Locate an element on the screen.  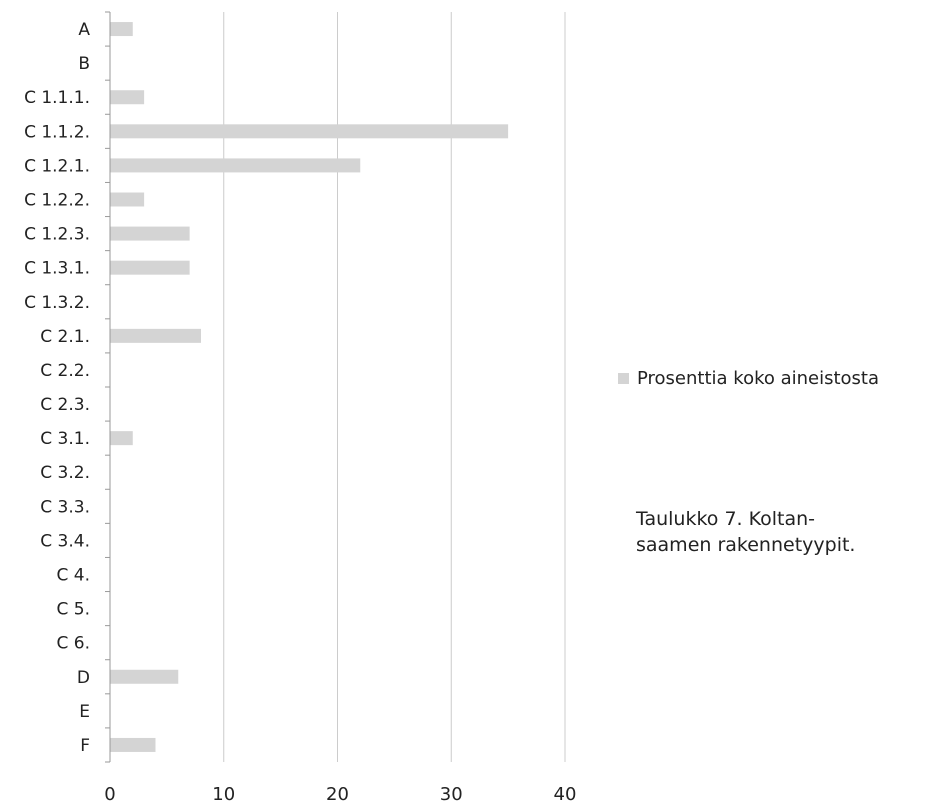
x-tick-labels: 0 10 20 30 40 is located at coordinates (340, 794).